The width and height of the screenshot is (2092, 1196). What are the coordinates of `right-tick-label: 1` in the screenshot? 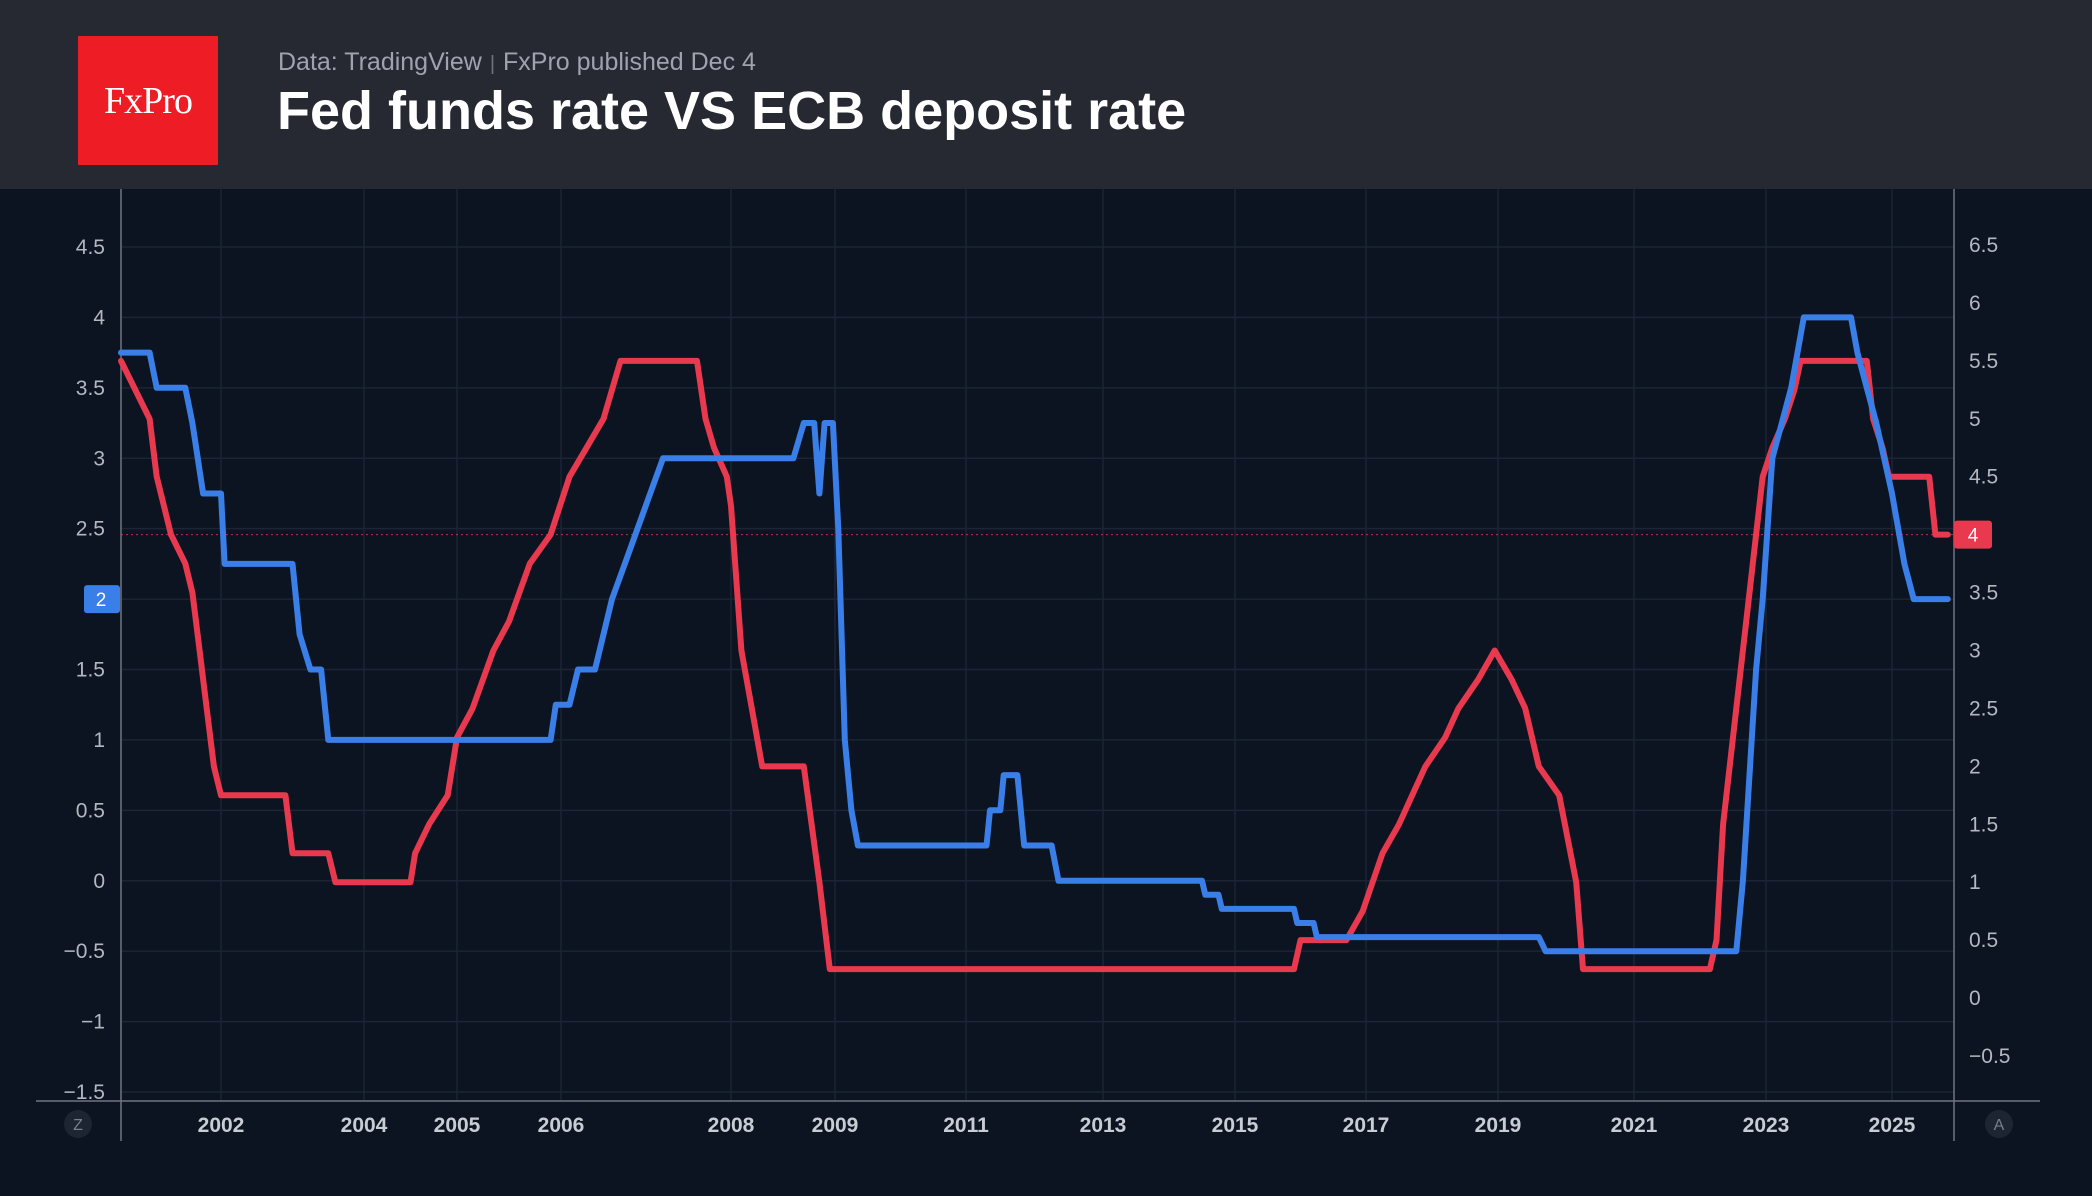 It's located at (1975, 882).